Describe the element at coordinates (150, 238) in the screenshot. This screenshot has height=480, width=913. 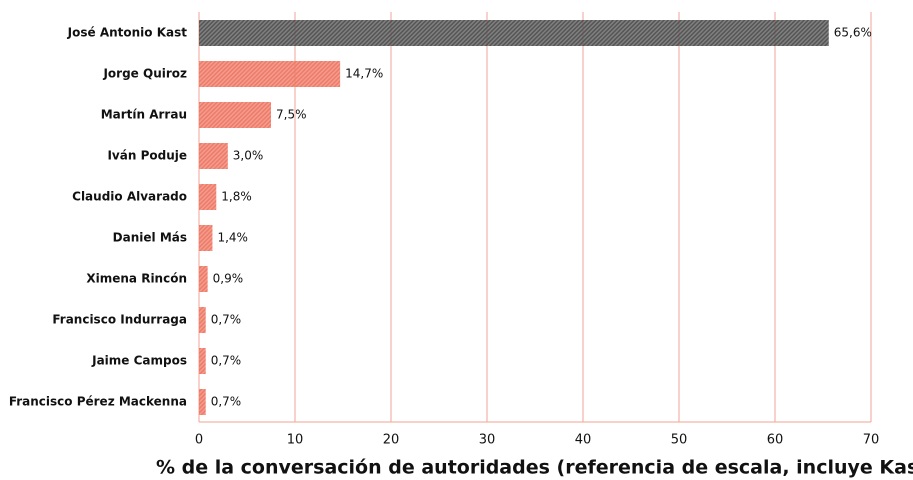
I see `y-tick-label: Daniel Más` at that location.